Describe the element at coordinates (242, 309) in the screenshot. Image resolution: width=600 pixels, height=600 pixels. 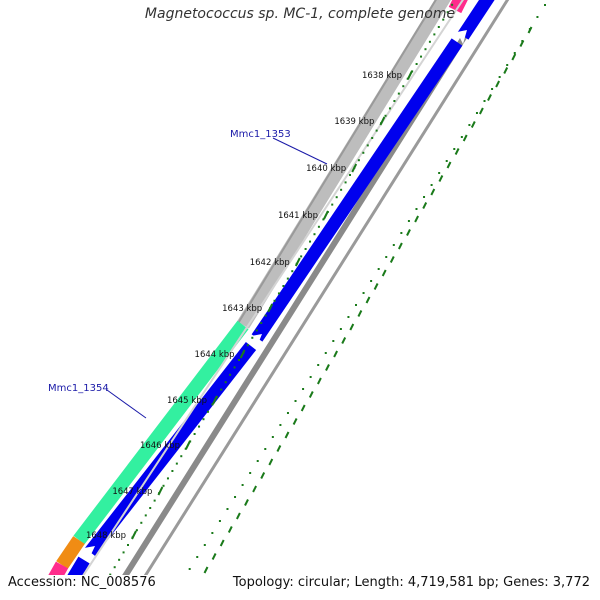
I see `tick-label: 1643 kbp` at that location.